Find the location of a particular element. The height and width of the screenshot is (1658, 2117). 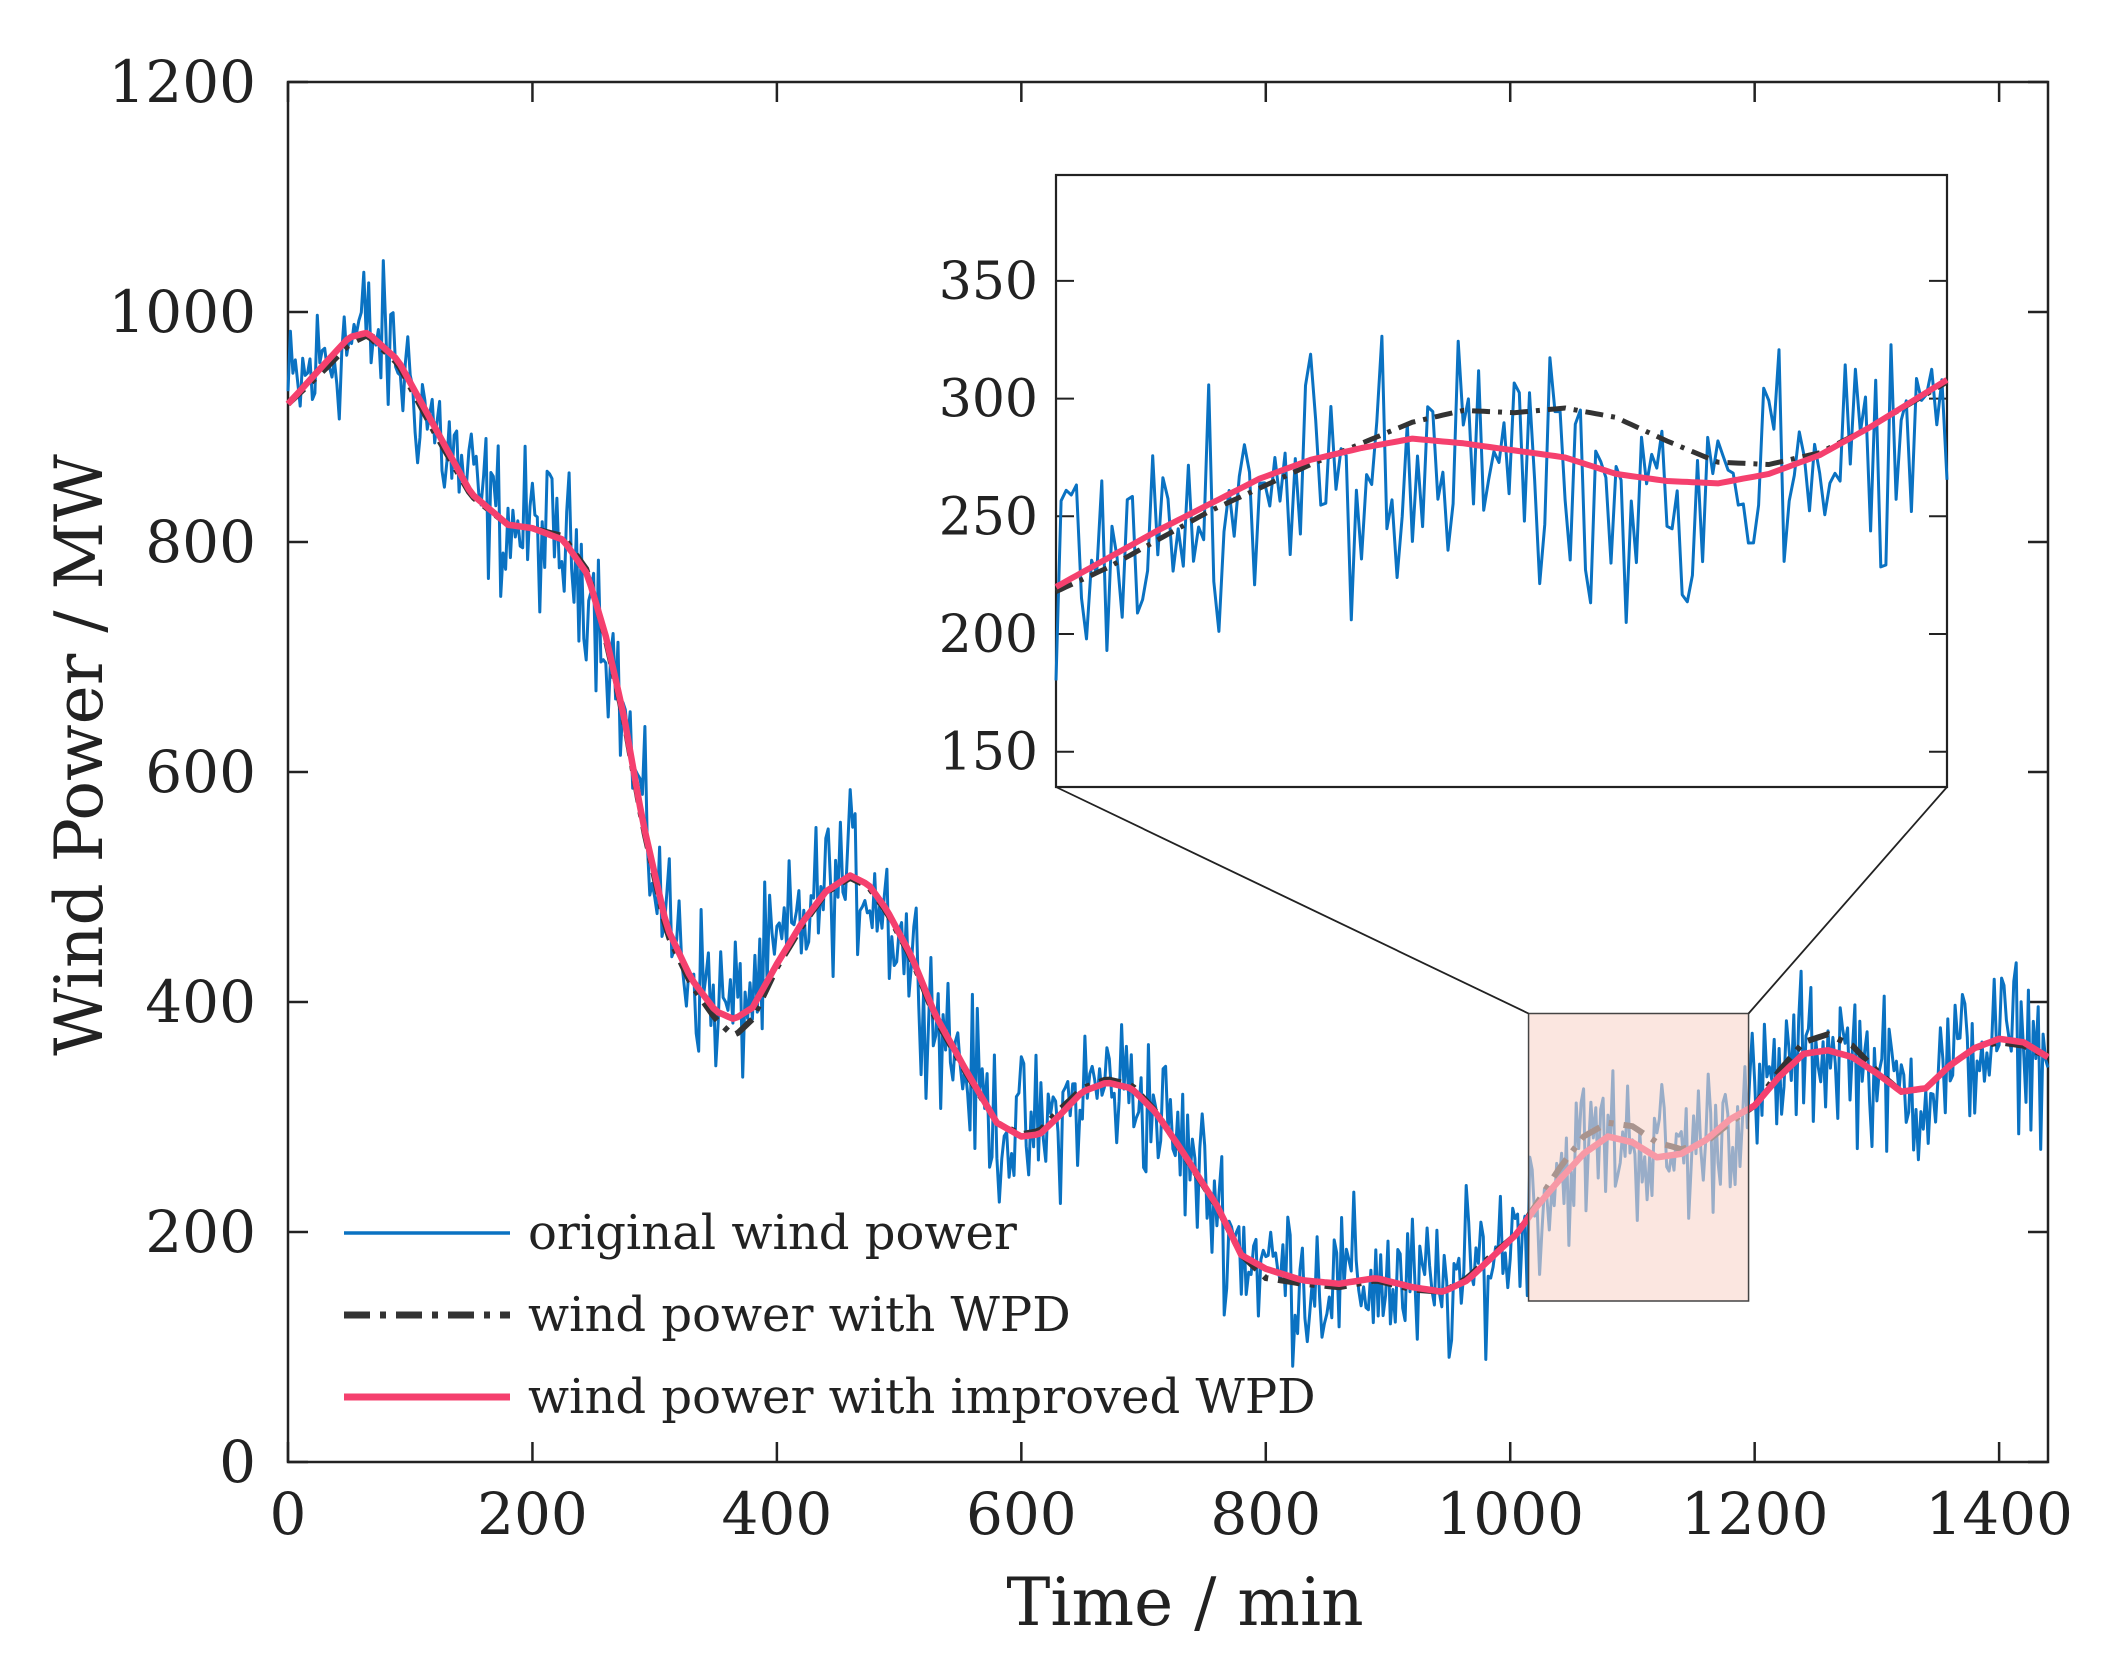

legend-label: original wind power is located at coordinates (772, 1233).